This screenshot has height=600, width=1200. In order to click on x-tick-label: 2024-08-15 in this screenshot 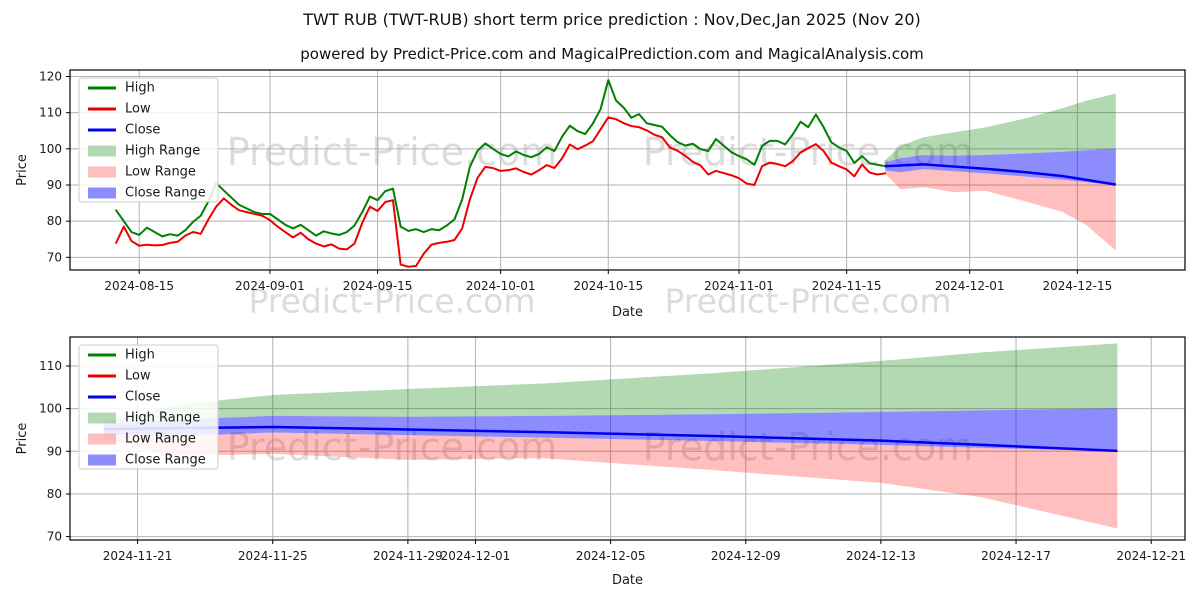, I will do `click(139, 286)`.